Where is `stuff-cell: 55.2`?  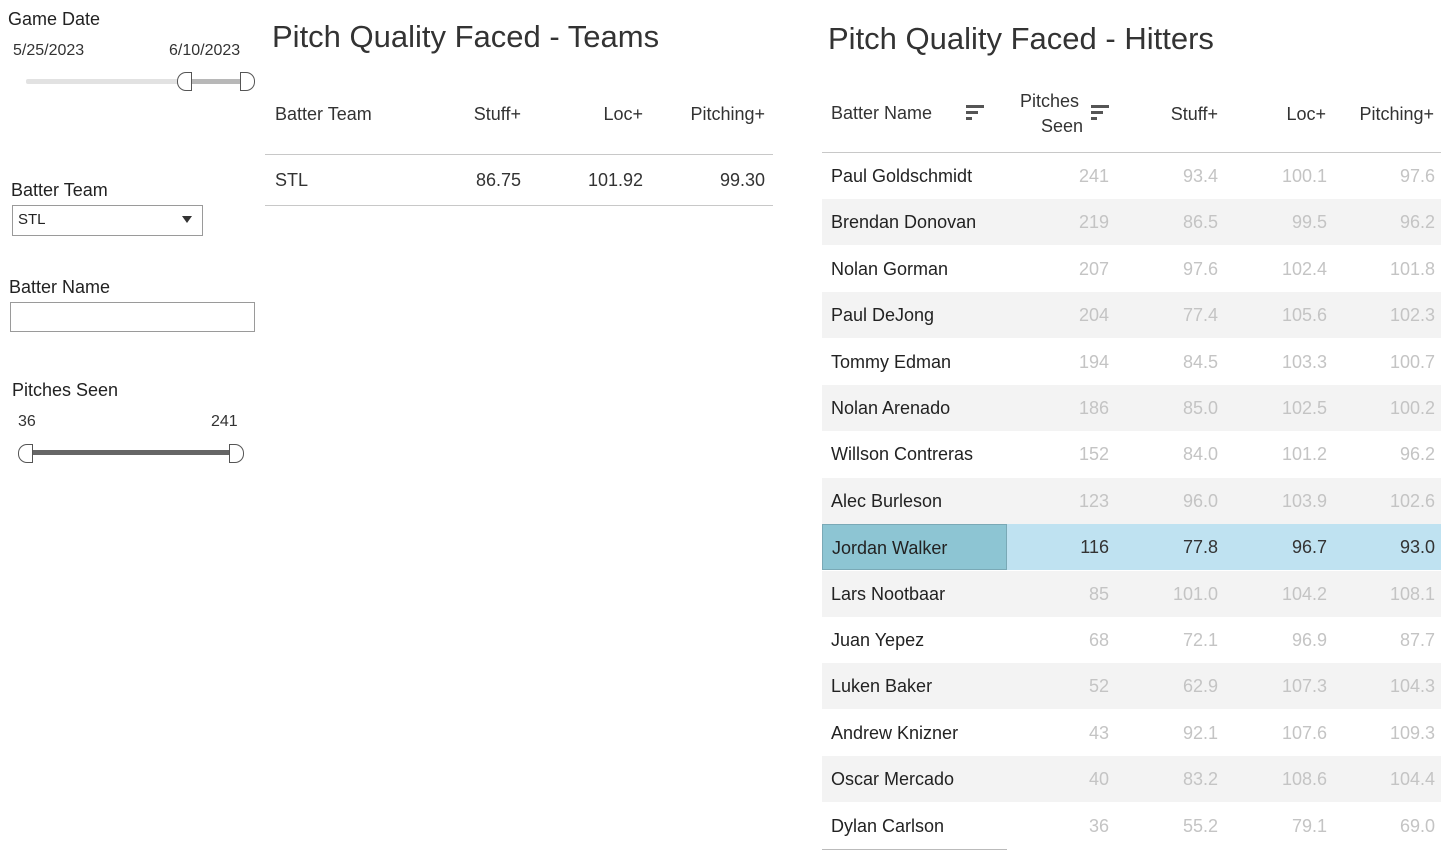 stuff-cell: 55.2 is located at coordinates (1200, 825).